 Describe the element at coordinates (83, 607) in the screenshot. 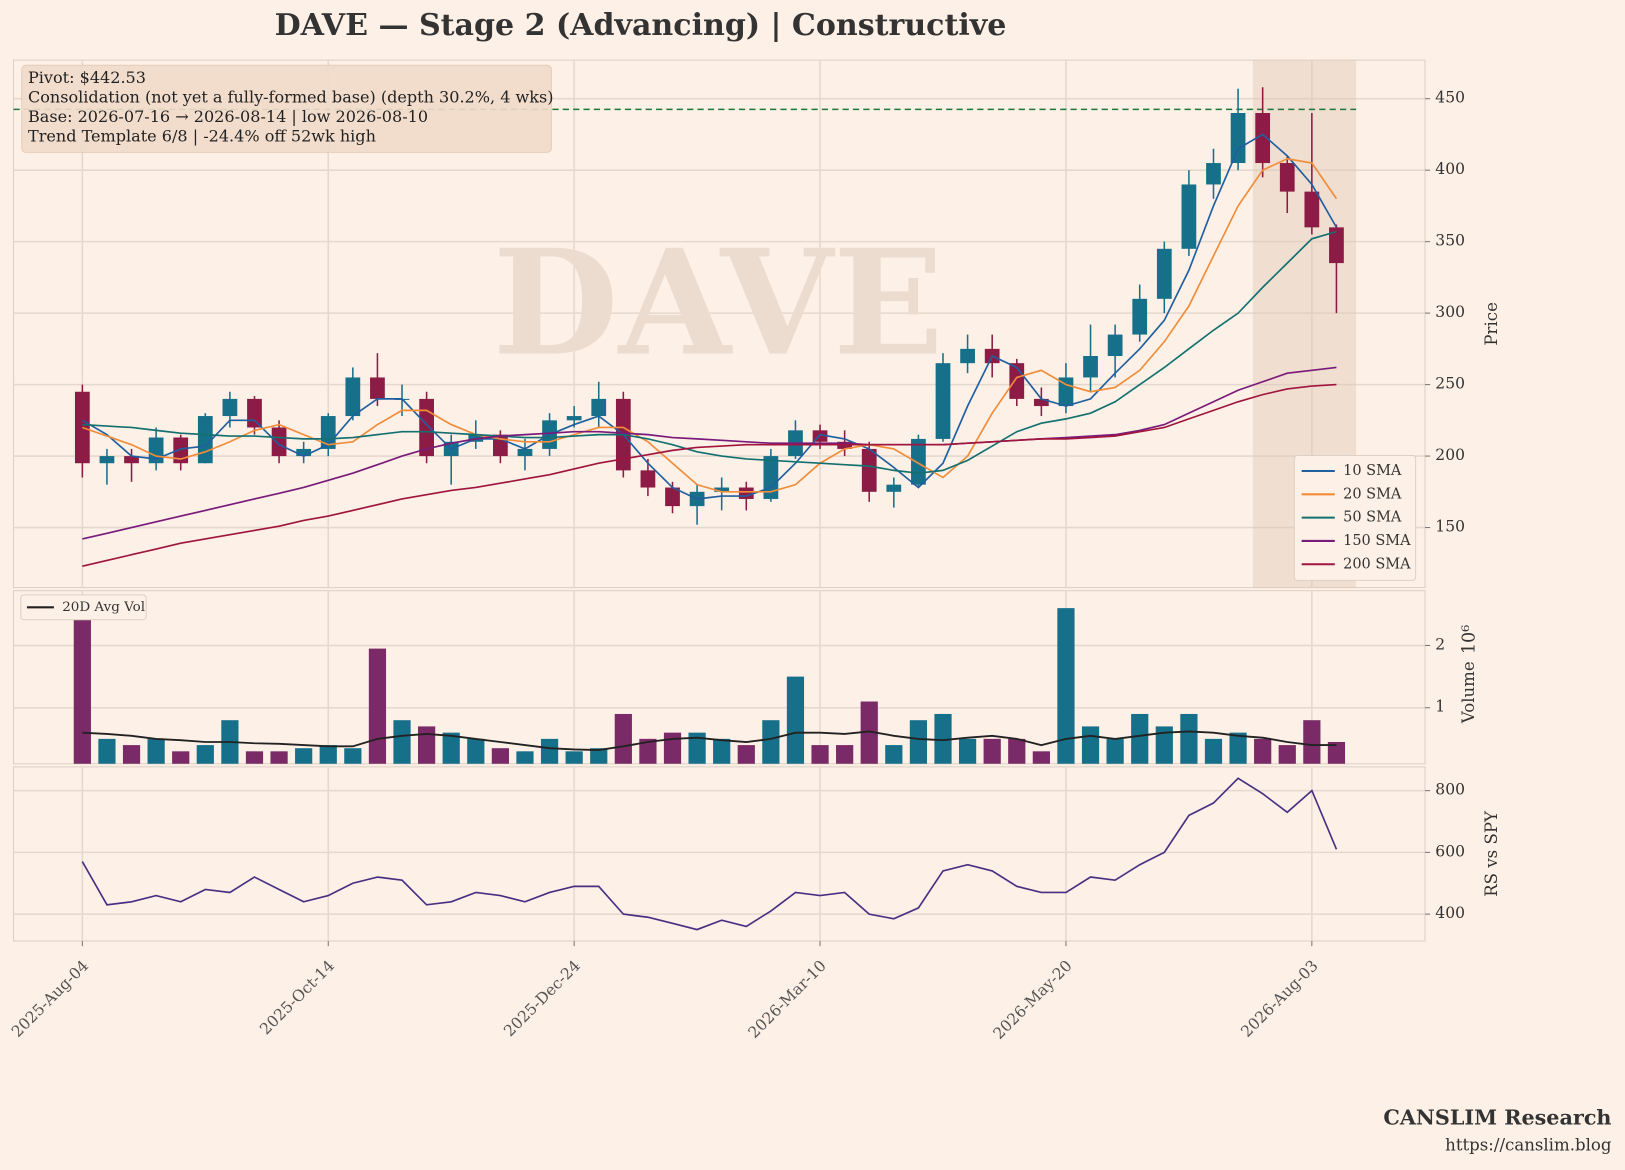

I see `legend-box` at that location.